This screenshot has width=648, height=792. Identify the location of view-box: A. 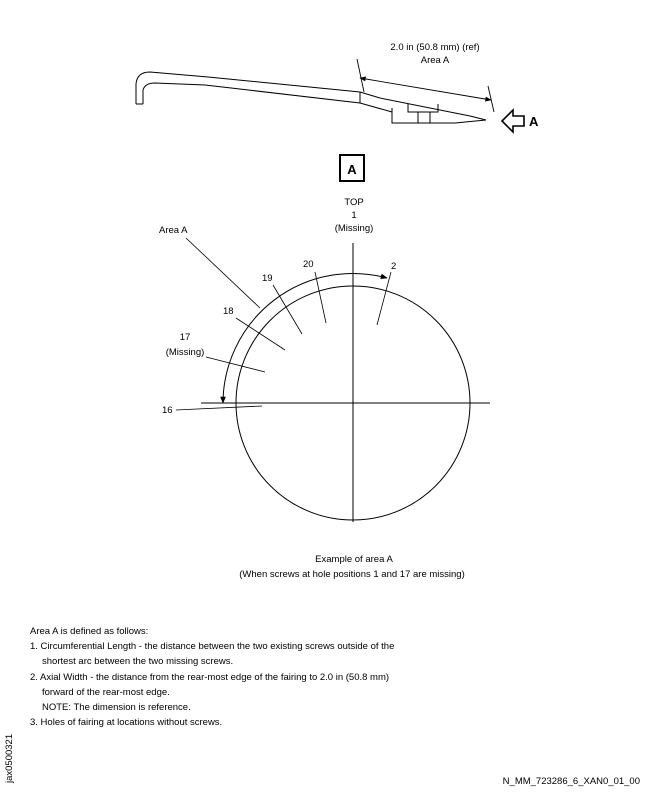
(352, 168).